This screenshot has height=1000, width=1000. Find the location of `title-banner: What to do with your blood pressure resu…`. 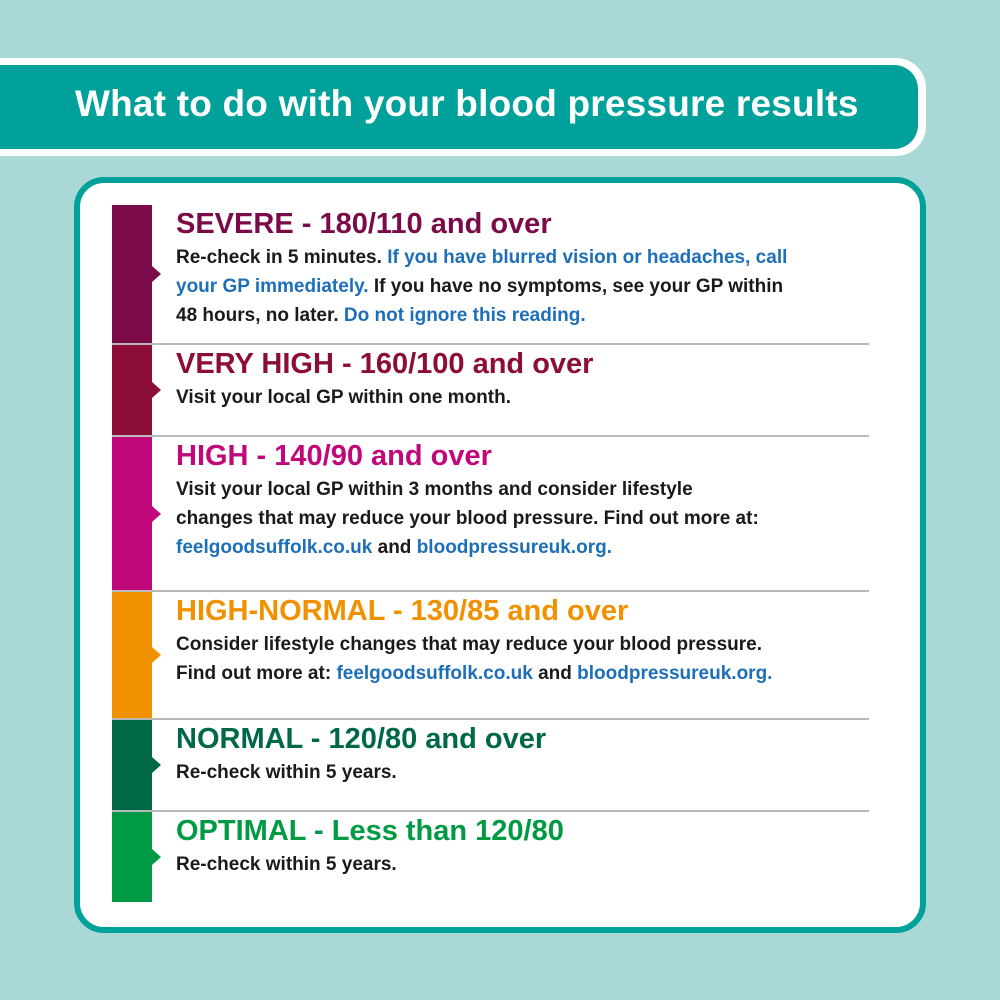

title-banner: What to do with your blood pressure resu… is located at coordinates (463, 107).